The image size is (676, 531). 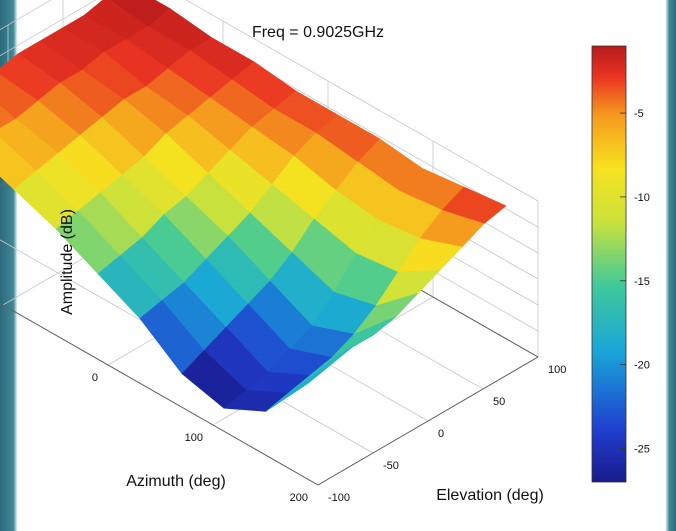 What do you see at coordinates (299, 498) in the screenshot?
I see `x-tick-label: 200` at bounding box center [299, 498].